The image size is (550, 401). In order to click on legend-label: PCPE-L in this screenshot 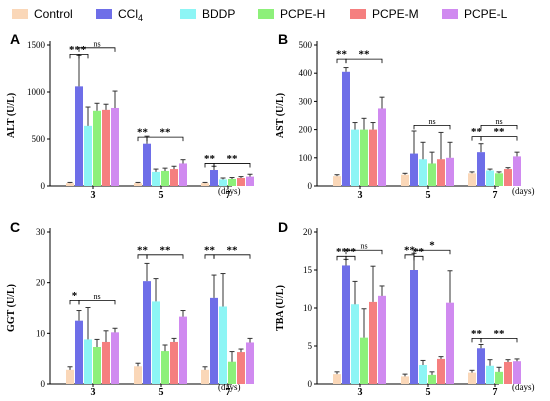, I will do `click(486, 14)`.